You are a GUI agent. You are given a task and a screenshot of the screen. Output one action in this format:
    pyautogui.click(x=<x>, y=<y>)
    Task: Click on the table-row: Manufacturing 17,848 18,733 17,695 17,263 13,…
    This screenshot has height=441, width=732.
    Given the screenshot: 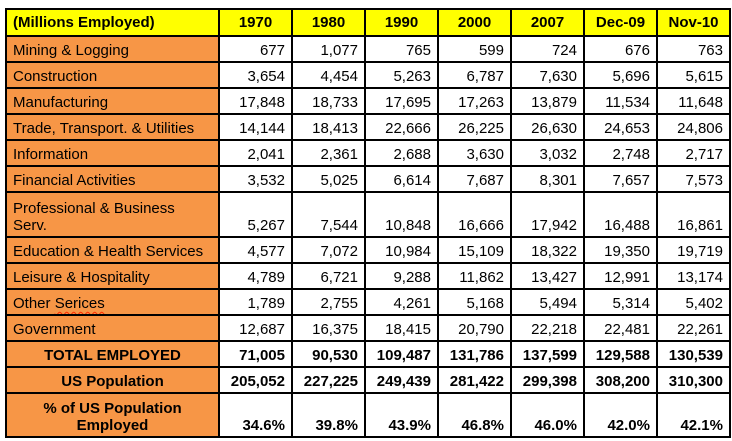 What is the action you would take?
    pyautogui.click(x=368, y=101)
    